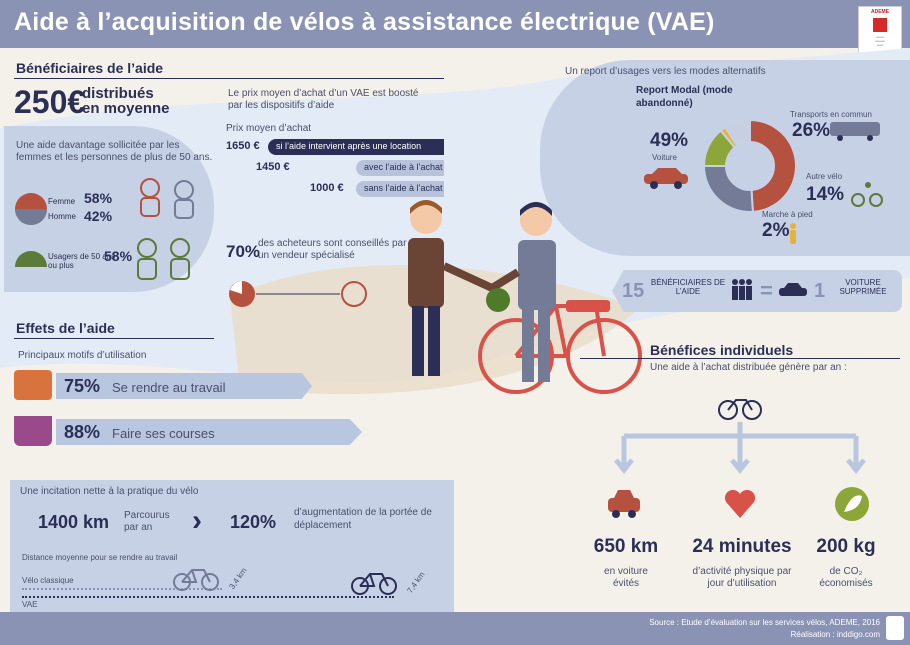 This screenshot has height=645, width=910. Describe the element at coordinates (298, 294) in the screenshot. I see `conseil-pie-chart` at that location.